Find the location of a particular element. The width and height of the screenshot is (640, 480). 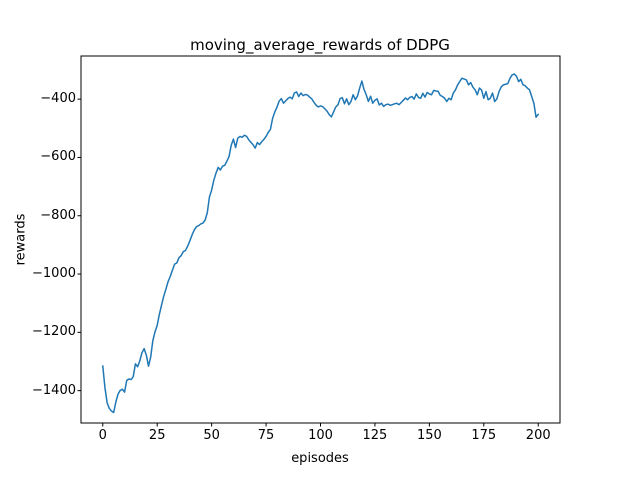

y-tick-label: −800 is located at coordinates (58, 215).